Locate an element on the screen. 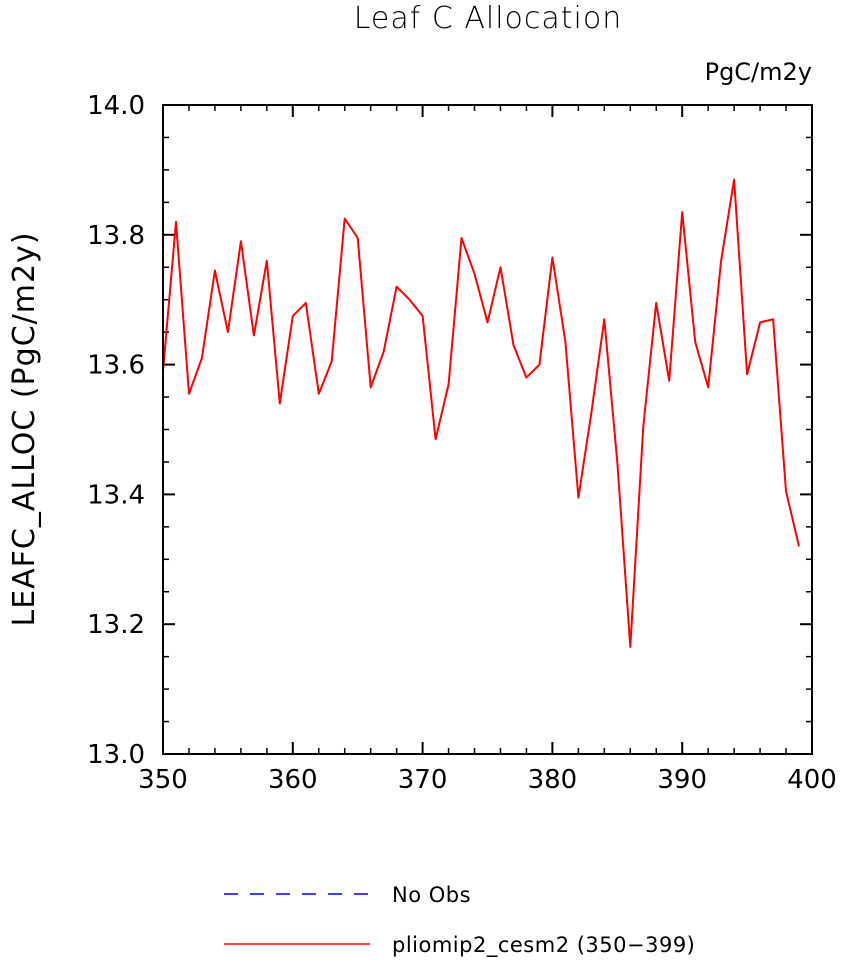  x-tick-label: 360 is located at coordinates (293, 780).